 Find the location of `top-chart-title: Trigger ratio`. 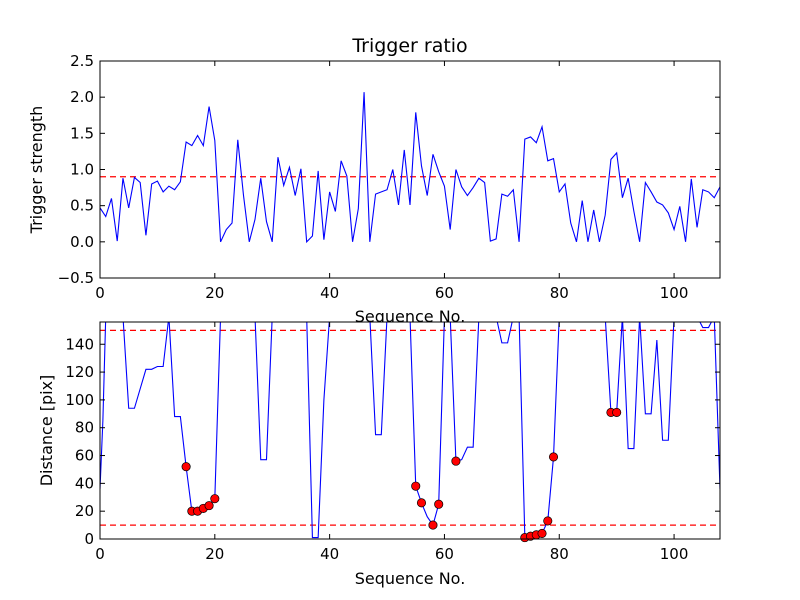

top-chart-title: Trigger ratio is located at coordinates (409, 46).